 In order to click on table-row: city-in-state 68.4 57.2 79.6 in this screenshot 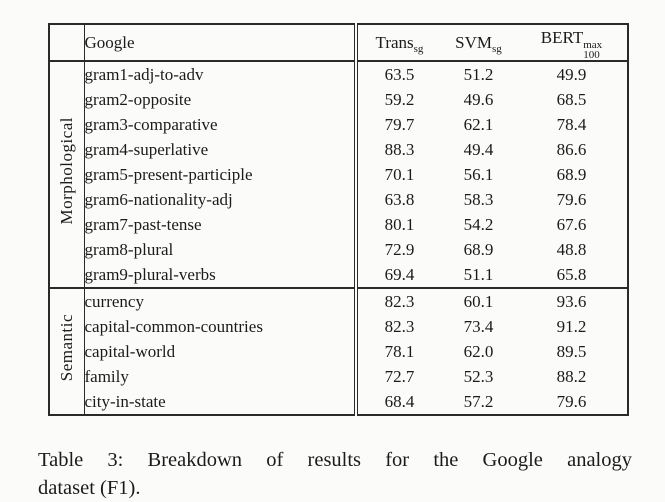, I will do `click(338, 402)`.